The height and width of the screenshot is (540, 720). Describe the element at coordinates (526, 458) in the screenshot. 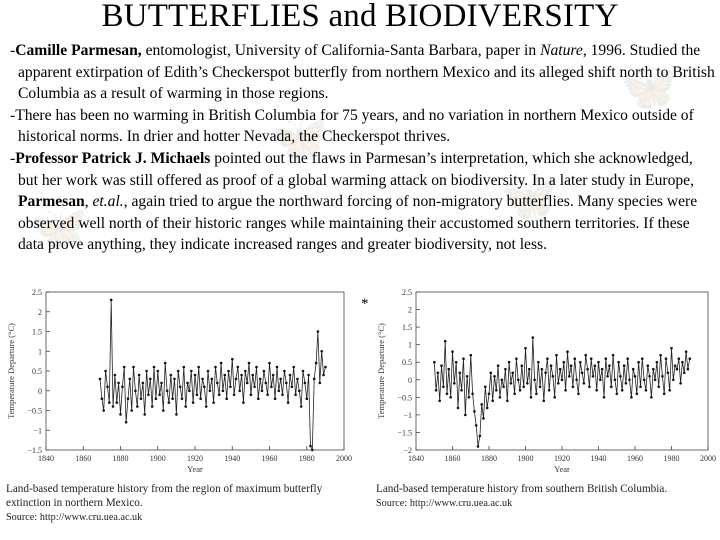

I see `x-tick-label: 1900` at that location.